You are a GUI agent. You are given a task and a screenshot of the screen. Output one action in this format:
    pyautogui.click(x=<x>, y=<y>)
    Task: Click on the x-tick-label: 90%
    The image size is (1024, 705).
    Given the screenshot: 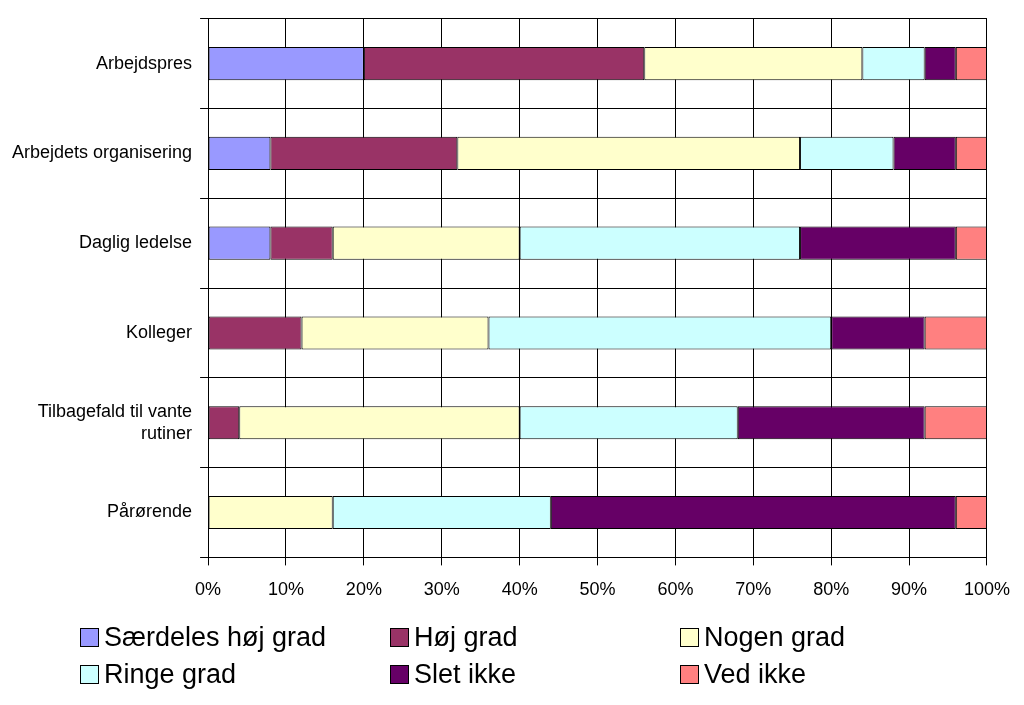 What is the action you would take?
    pyautogui.click(x=909, y=589)
    